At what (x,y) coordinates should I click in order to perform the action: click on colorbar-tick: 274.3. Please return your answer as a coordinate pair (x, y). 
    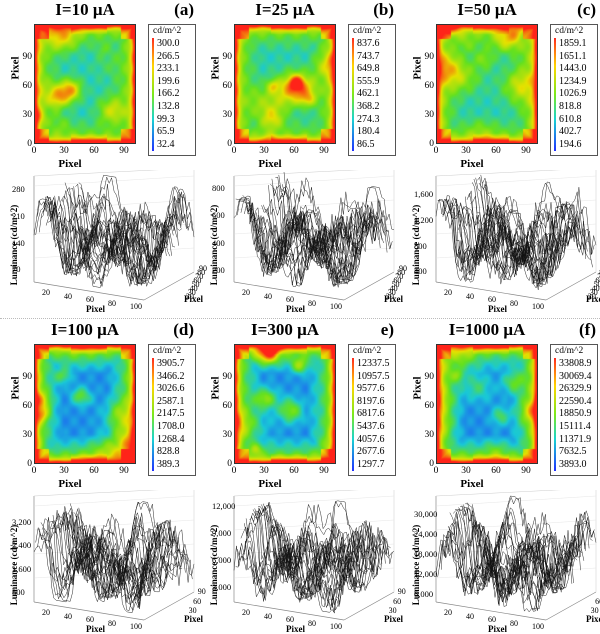
    Looking at the image, I should click on (375, 120).